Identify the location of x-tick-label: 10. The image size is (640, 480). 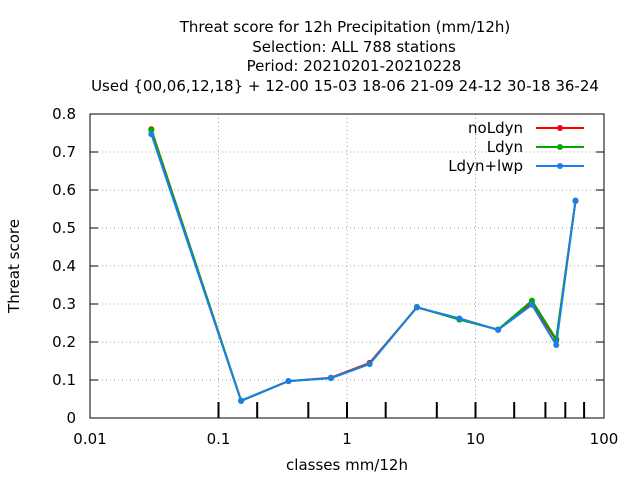
(475, 439).